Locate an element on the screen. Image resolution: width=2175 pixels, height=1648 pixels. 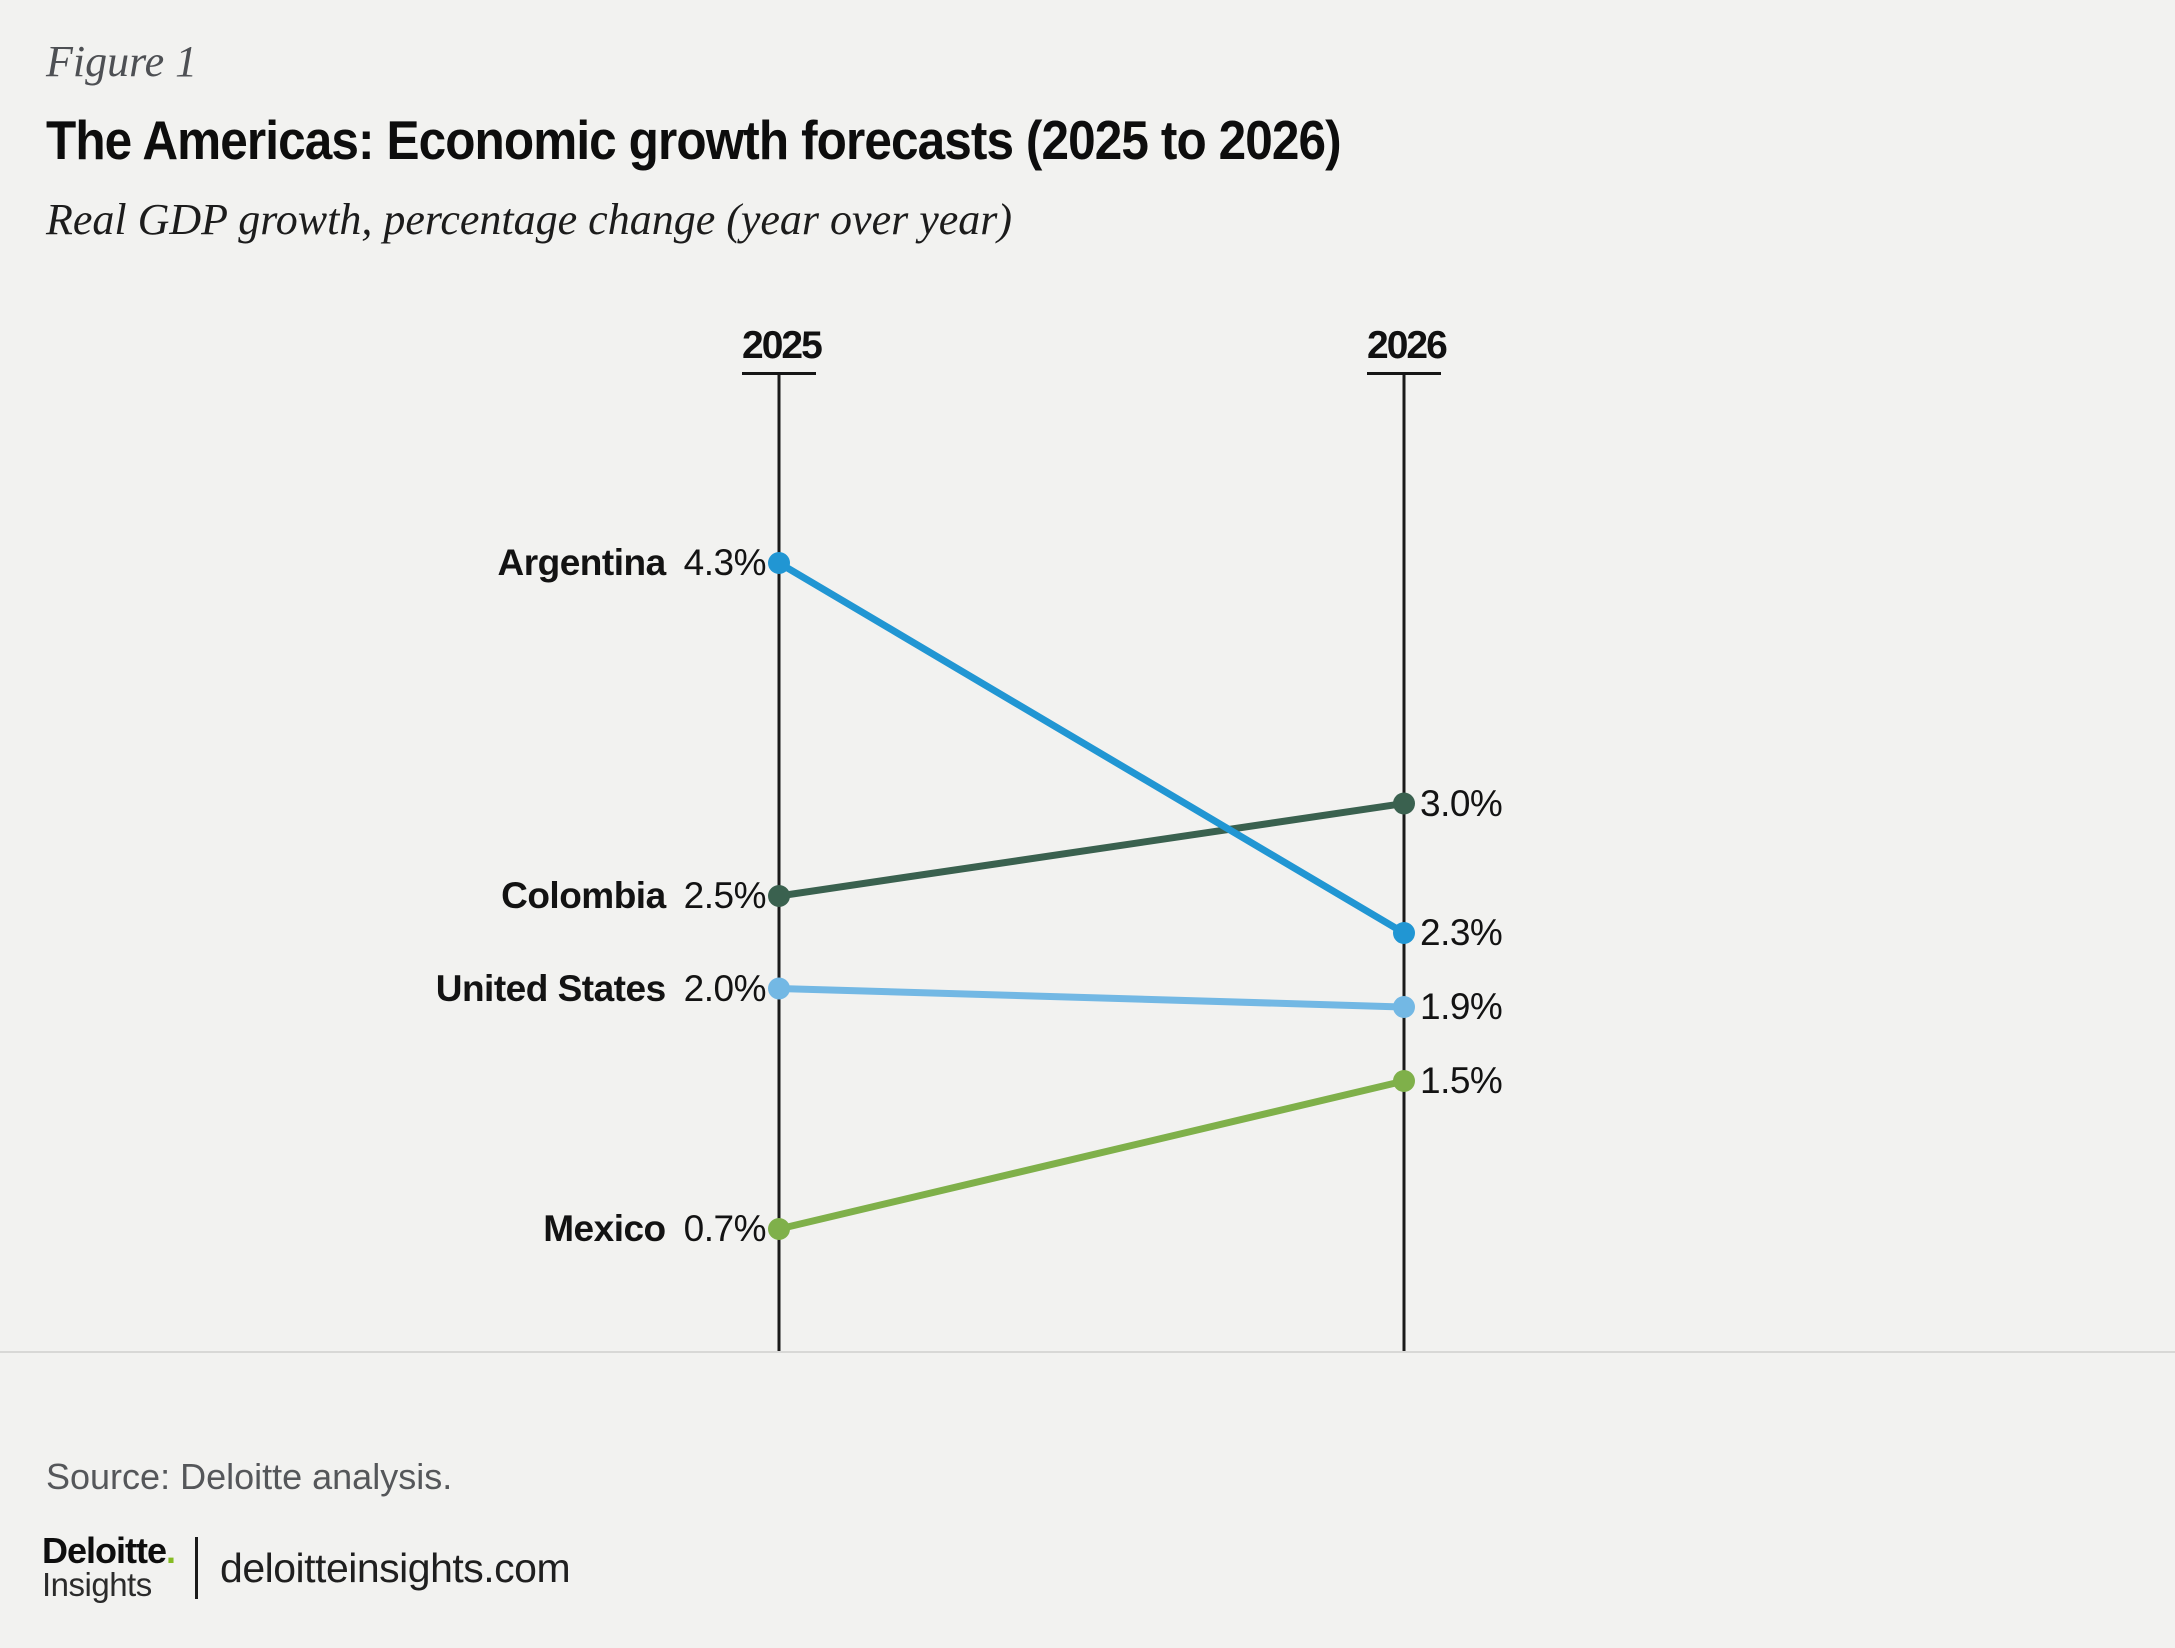
logo-wordmark-stack: Deloitte. Insights is located at coordinates (109, 1568).